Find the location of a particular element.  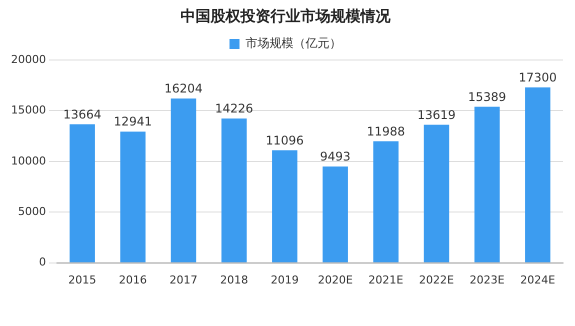

x-tick-label: 2015 is located at coordinates (82, 279).